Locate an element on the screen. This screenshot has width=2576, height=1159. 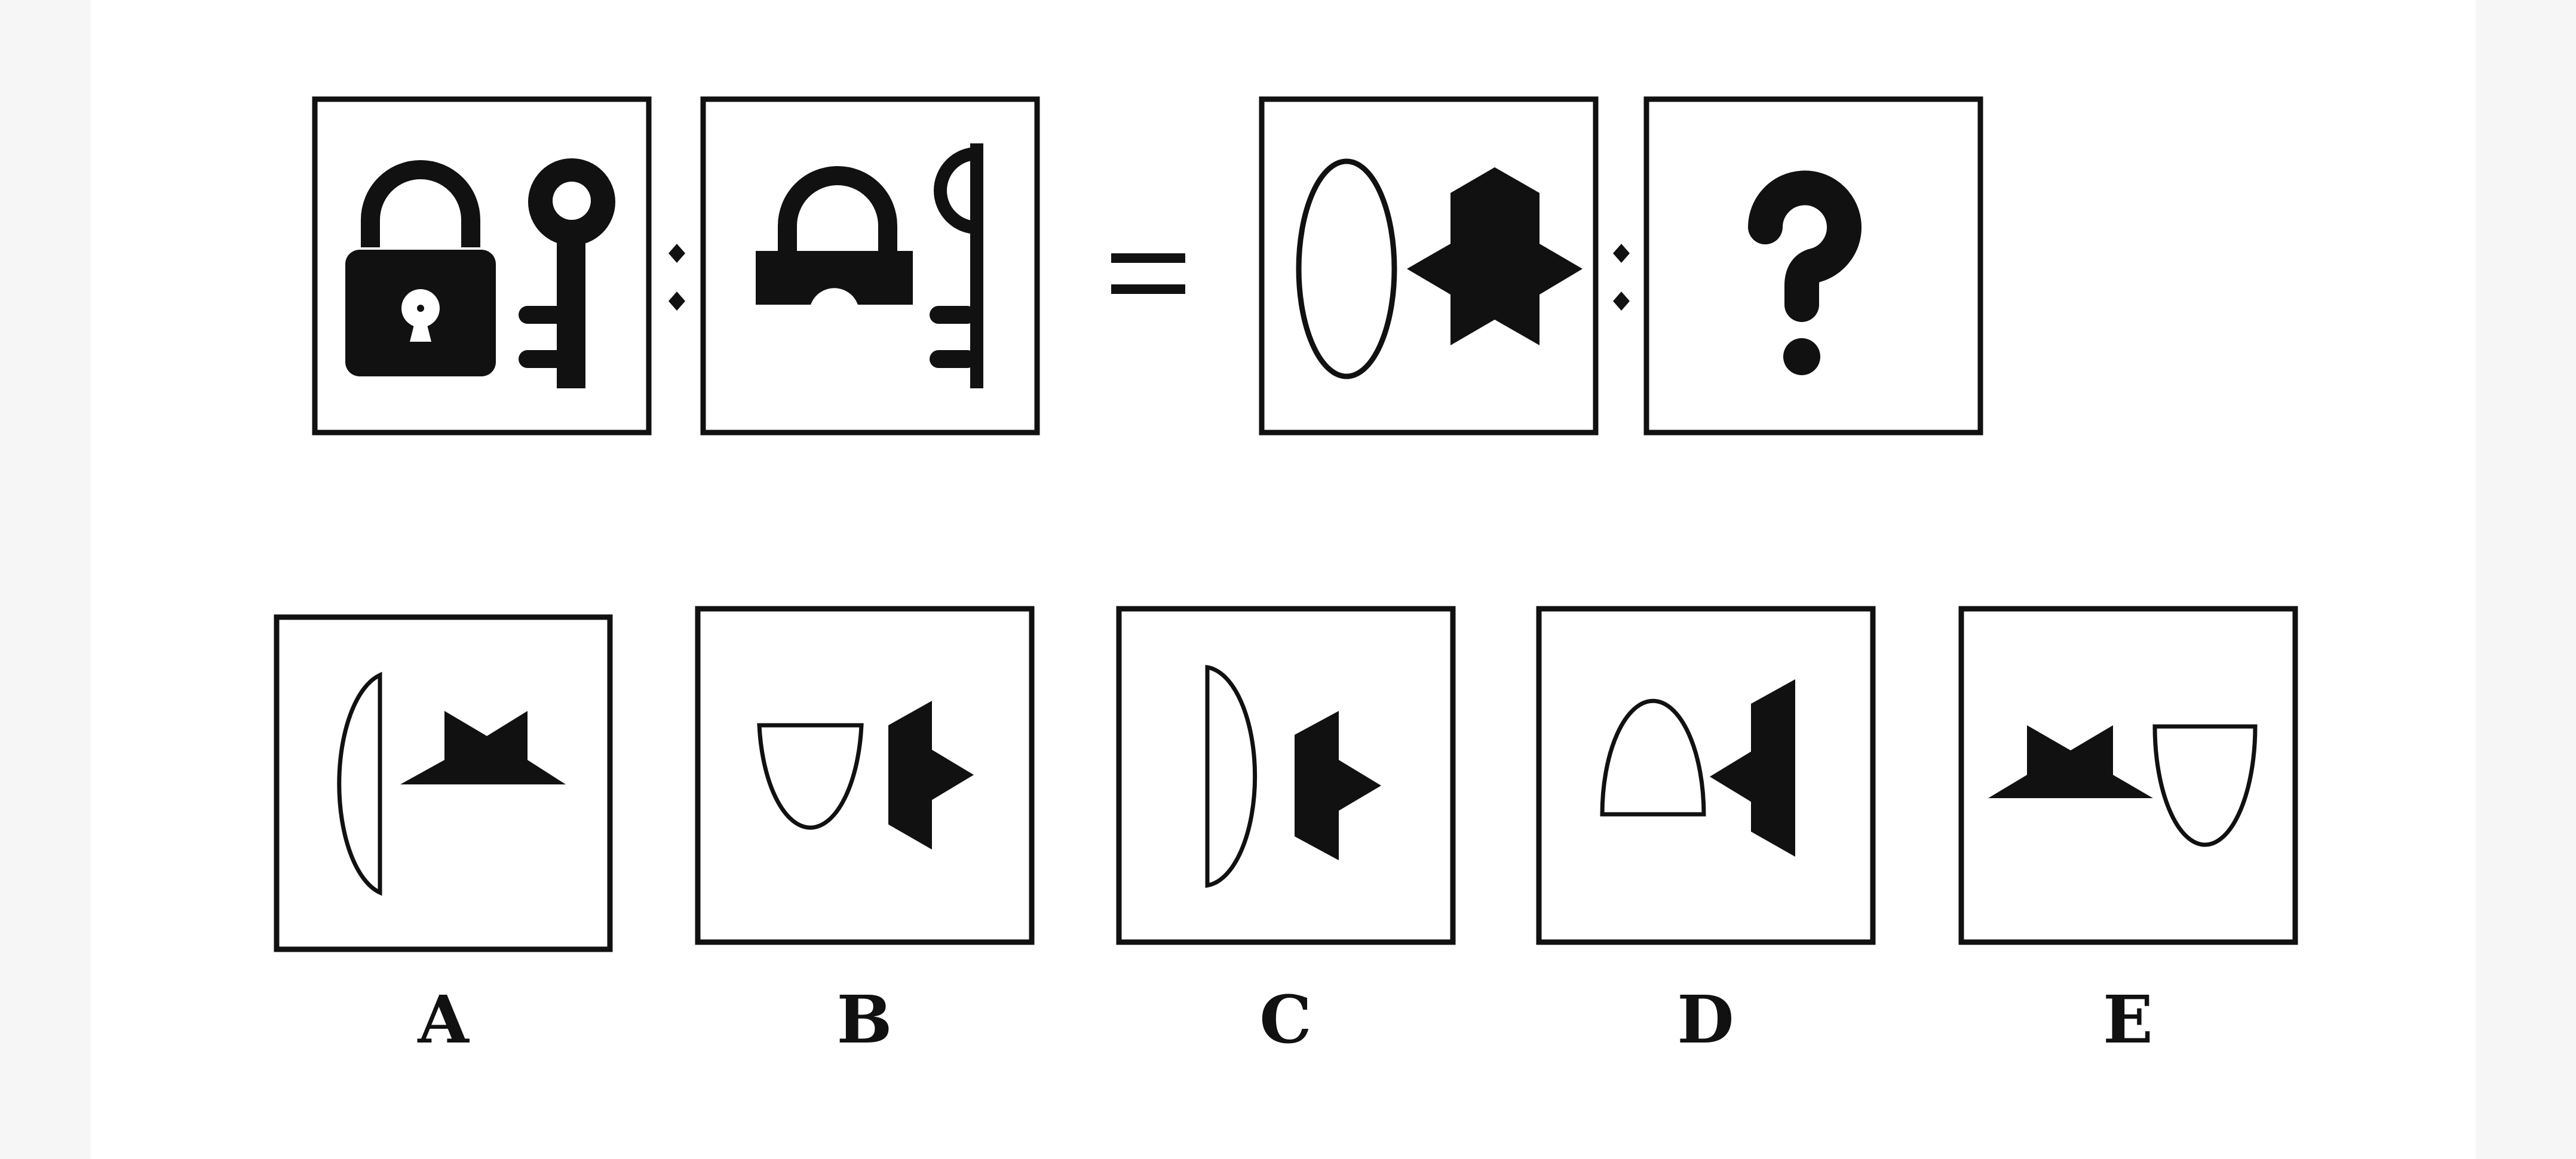
option-b-label: B is located at coordinates (864, 1019).